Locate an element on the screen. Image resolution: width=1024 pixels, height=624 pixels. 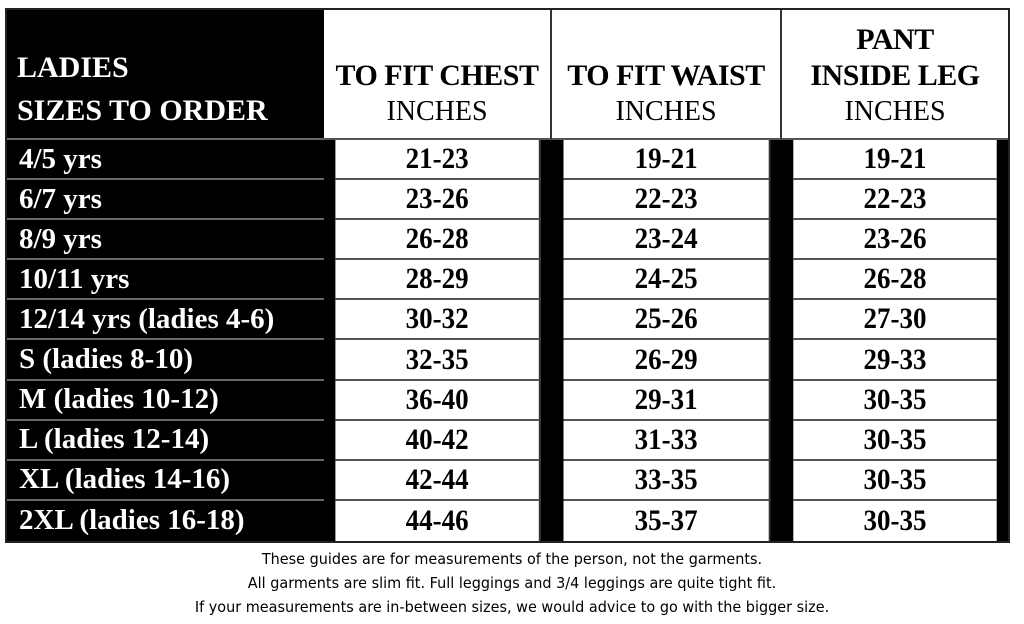
chest-cell-text: 40-42 is located at coordinates (437, 439).